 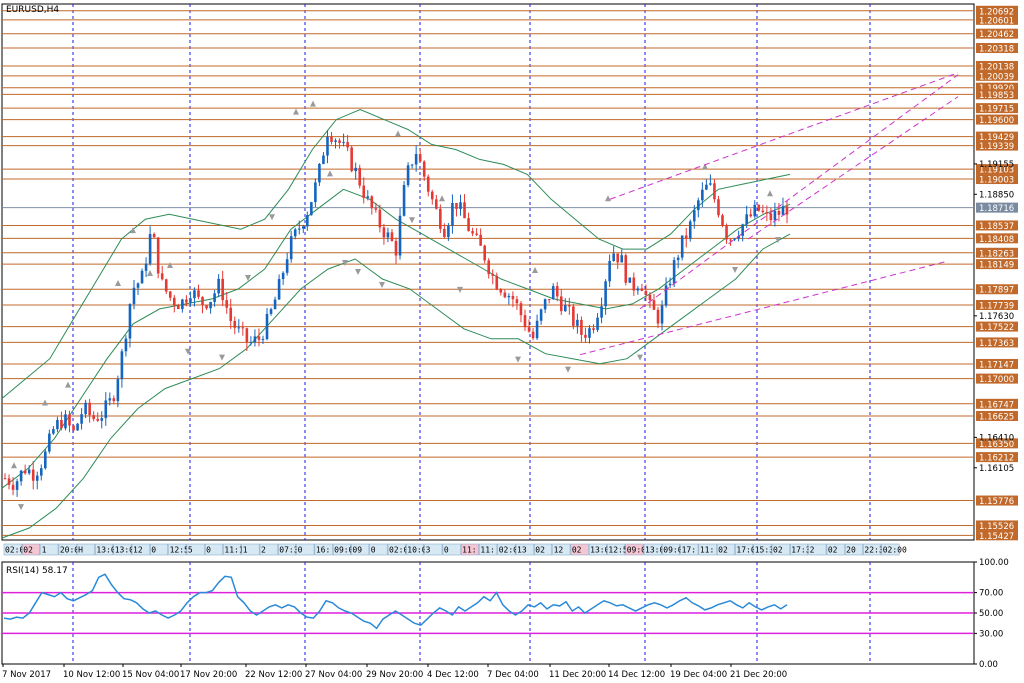 What do you see at coordinates (895, 550) in the screenshot?
I see `timeline-tag-48: 02:00` at bounding box center [895, 550].